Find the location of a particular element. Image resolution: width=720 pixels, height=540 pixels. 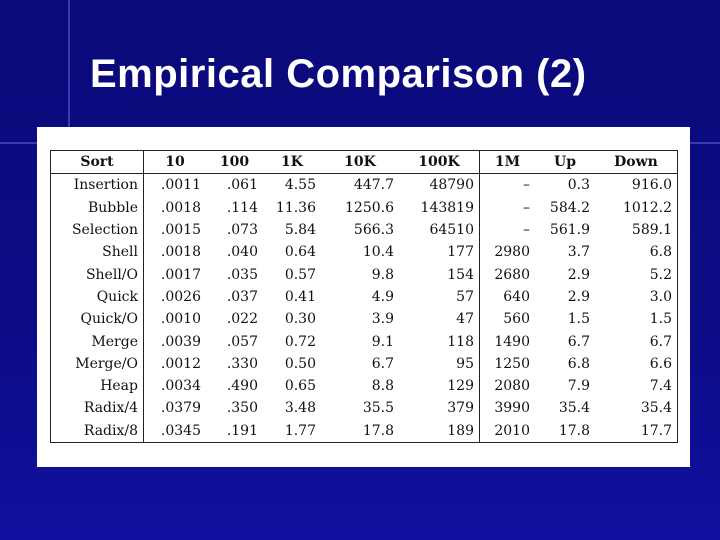

row-label: Heap is located at coordinates (97, 386).